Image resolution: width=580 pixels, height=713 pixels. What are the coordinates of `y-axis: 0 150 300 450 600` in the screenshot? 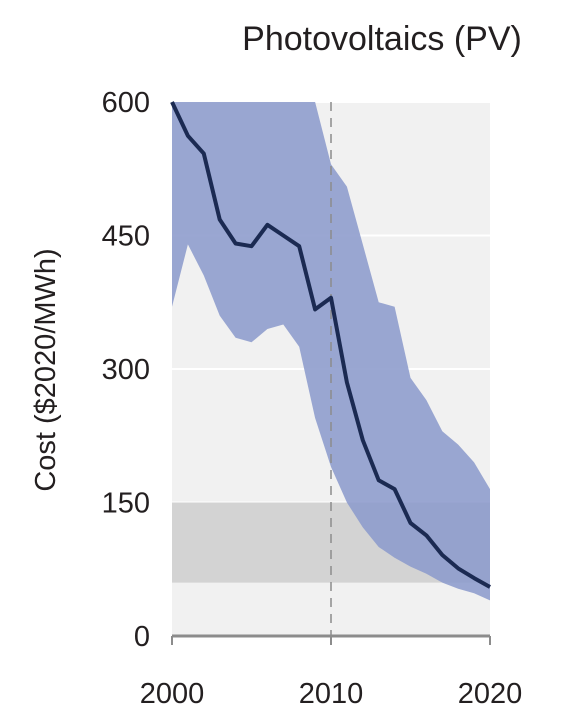 It's located at (126, 370).